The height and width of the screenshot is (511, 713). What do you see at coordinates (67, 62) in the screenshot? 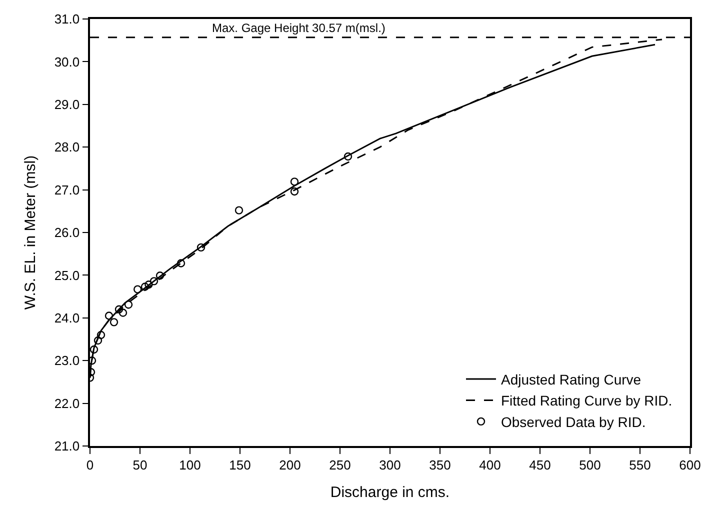
I see `y-tick-label: 30.0` at bounding box center [67, 62].